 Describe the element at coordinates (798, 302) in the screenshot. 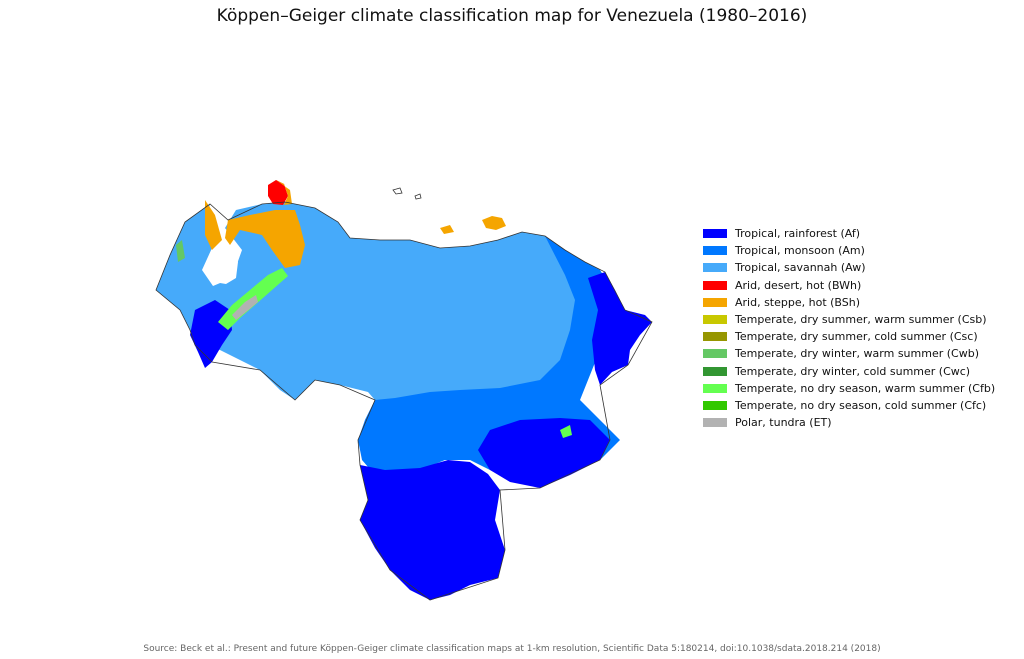

I see `legend-label-bsh: Arid, steppe, hot (BSh)` at that location.